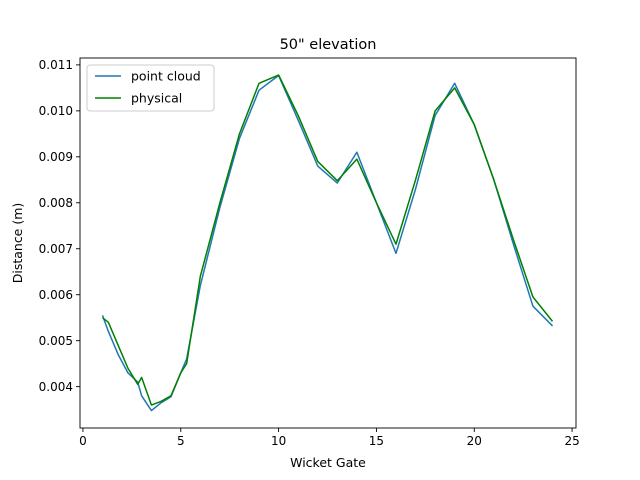 This screenshot has height=480, width=640. What do you see at coordinates (56, 65) in the screenshot?
I see `y-tick-label: 0.011` at bounding box center [56, 65].